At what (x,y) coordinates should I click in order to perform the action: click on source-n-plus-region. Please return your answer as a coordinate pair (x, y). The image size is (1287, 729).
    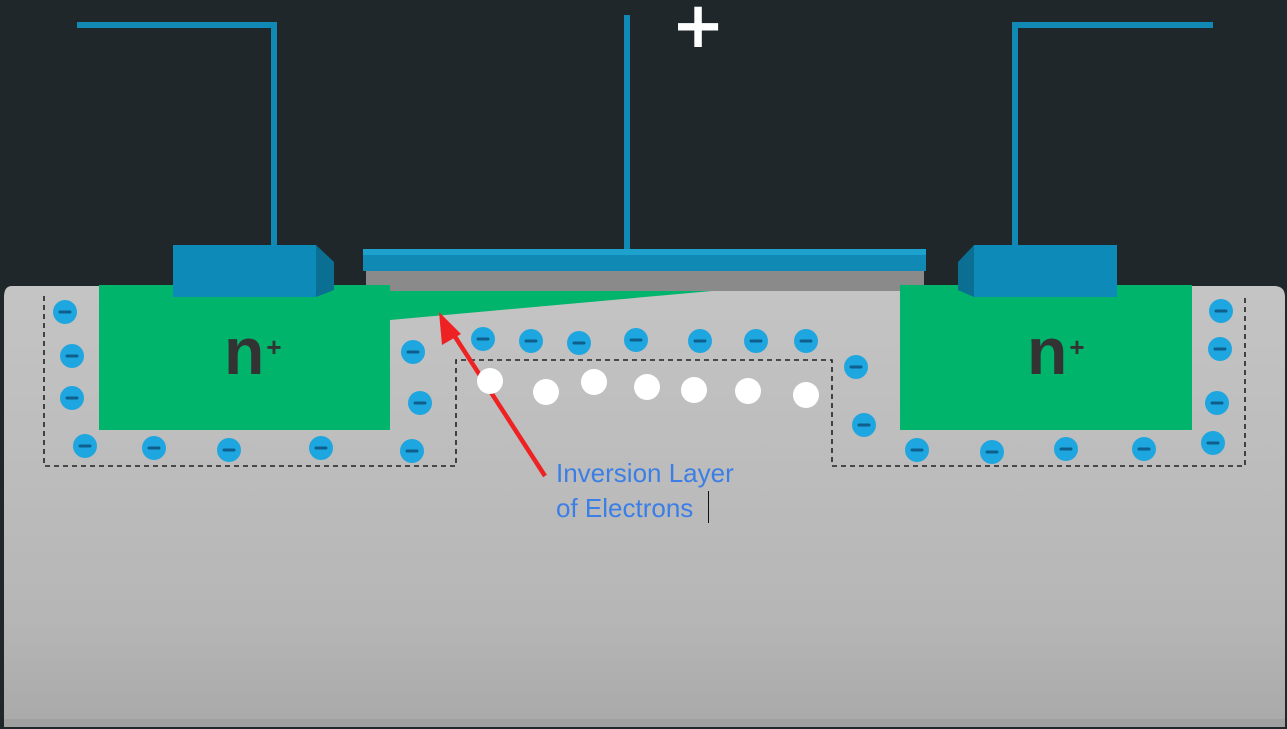
    Looking at the image, I should click on (244, 357).